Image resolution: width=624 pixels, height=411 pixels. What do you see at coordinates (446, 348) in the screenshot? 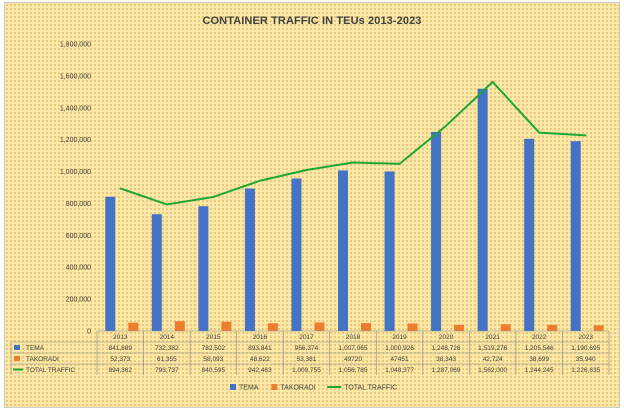
I see `table-cell-value: 1,248,726` at bounding box center [446, 348].